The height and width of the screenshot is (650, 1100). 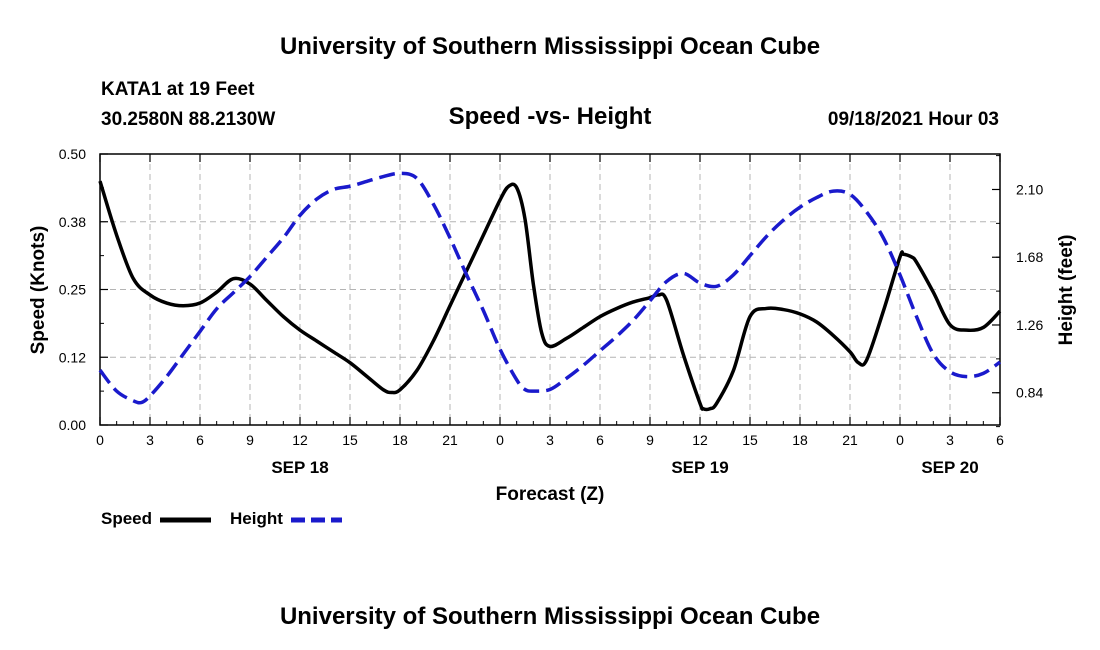 What do you see at coordinates (550, 116) in the screenshot?
I see `chart-subtitle: Speed -vs- Height` at bounding box center [550, 116].